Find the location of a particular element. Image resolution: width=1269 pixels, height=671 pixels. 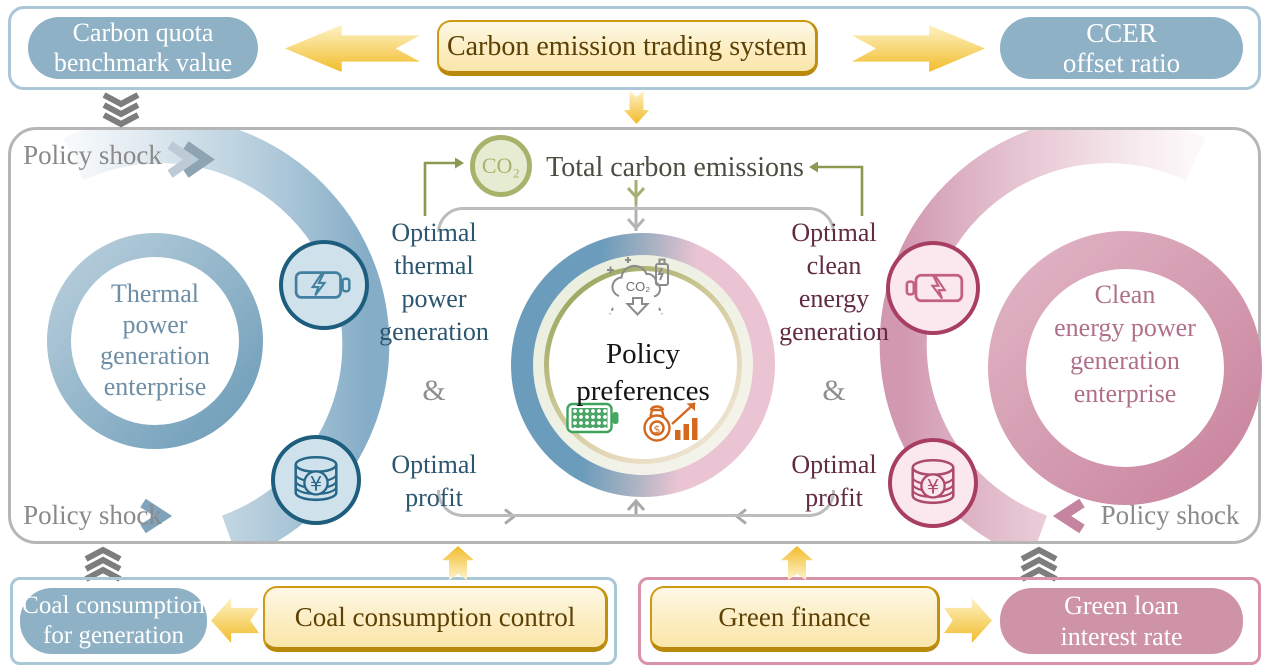

coal-control-box: Coal consumption control is located at coordinates (435, 619).